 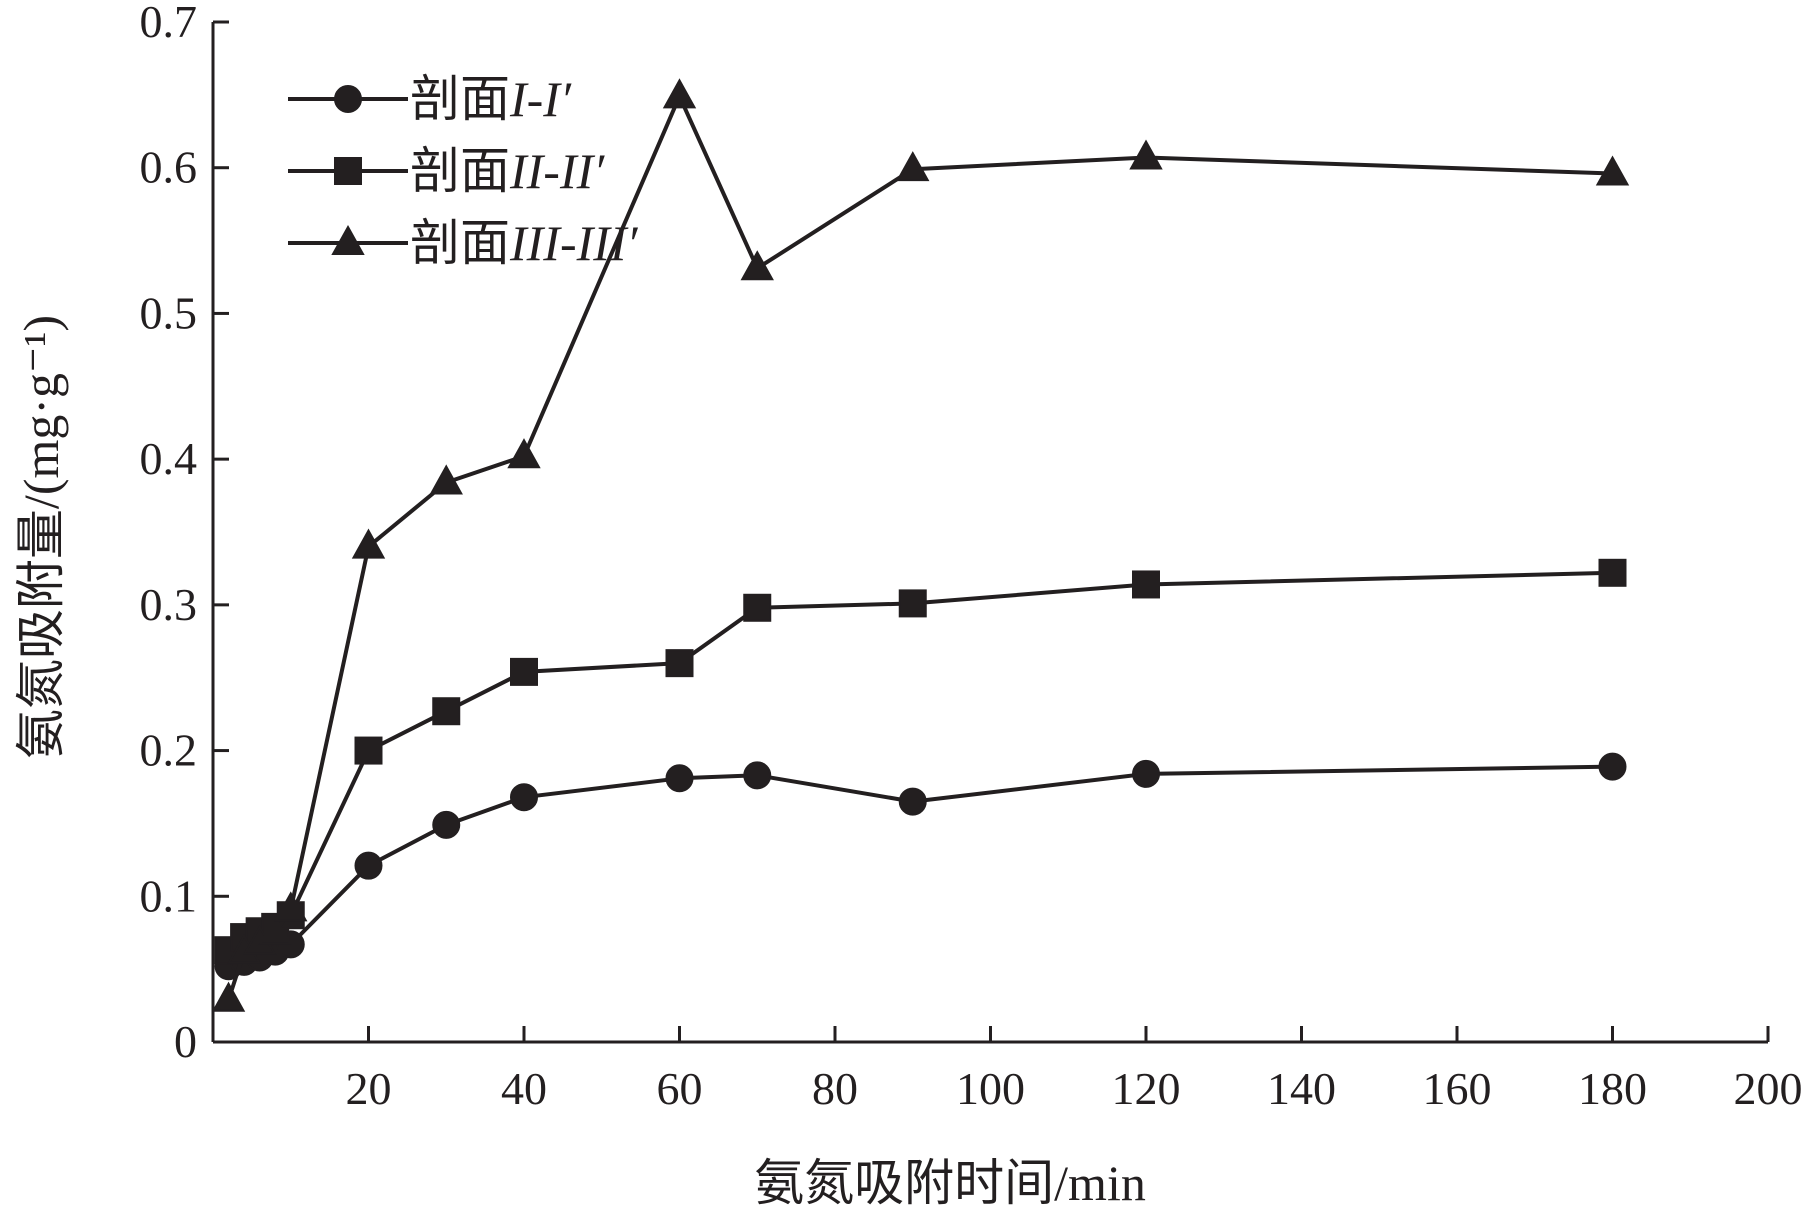 I want to click on x-tick-label: 80, so click(x=835, y=1088).